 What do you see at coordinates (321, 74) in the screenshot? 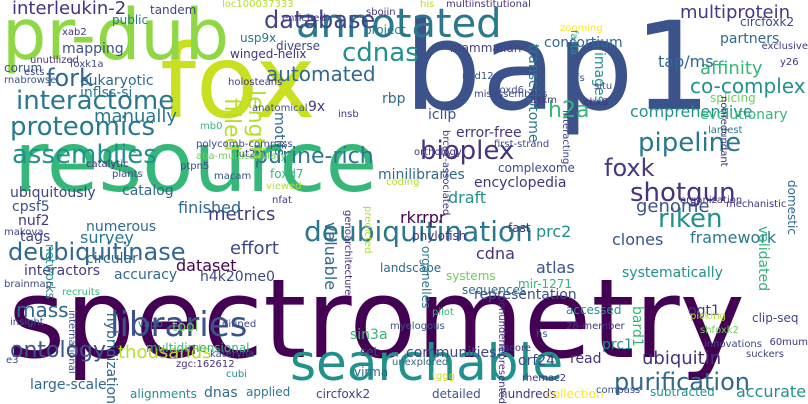
I see `word-24: automated` at bounding box center [321, 74].